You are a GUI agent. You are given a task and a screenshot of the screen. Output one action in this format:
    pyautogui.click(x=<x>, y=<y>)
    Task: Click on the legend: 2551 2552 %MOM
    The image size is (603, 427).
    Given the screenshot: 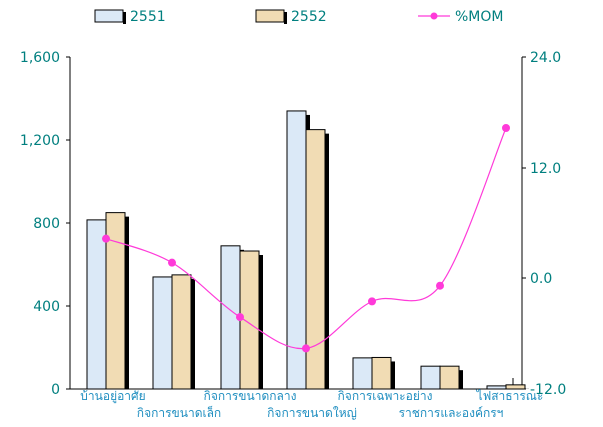 What is the action you would take?
    pyautogui.click(x=298, y=17)
    